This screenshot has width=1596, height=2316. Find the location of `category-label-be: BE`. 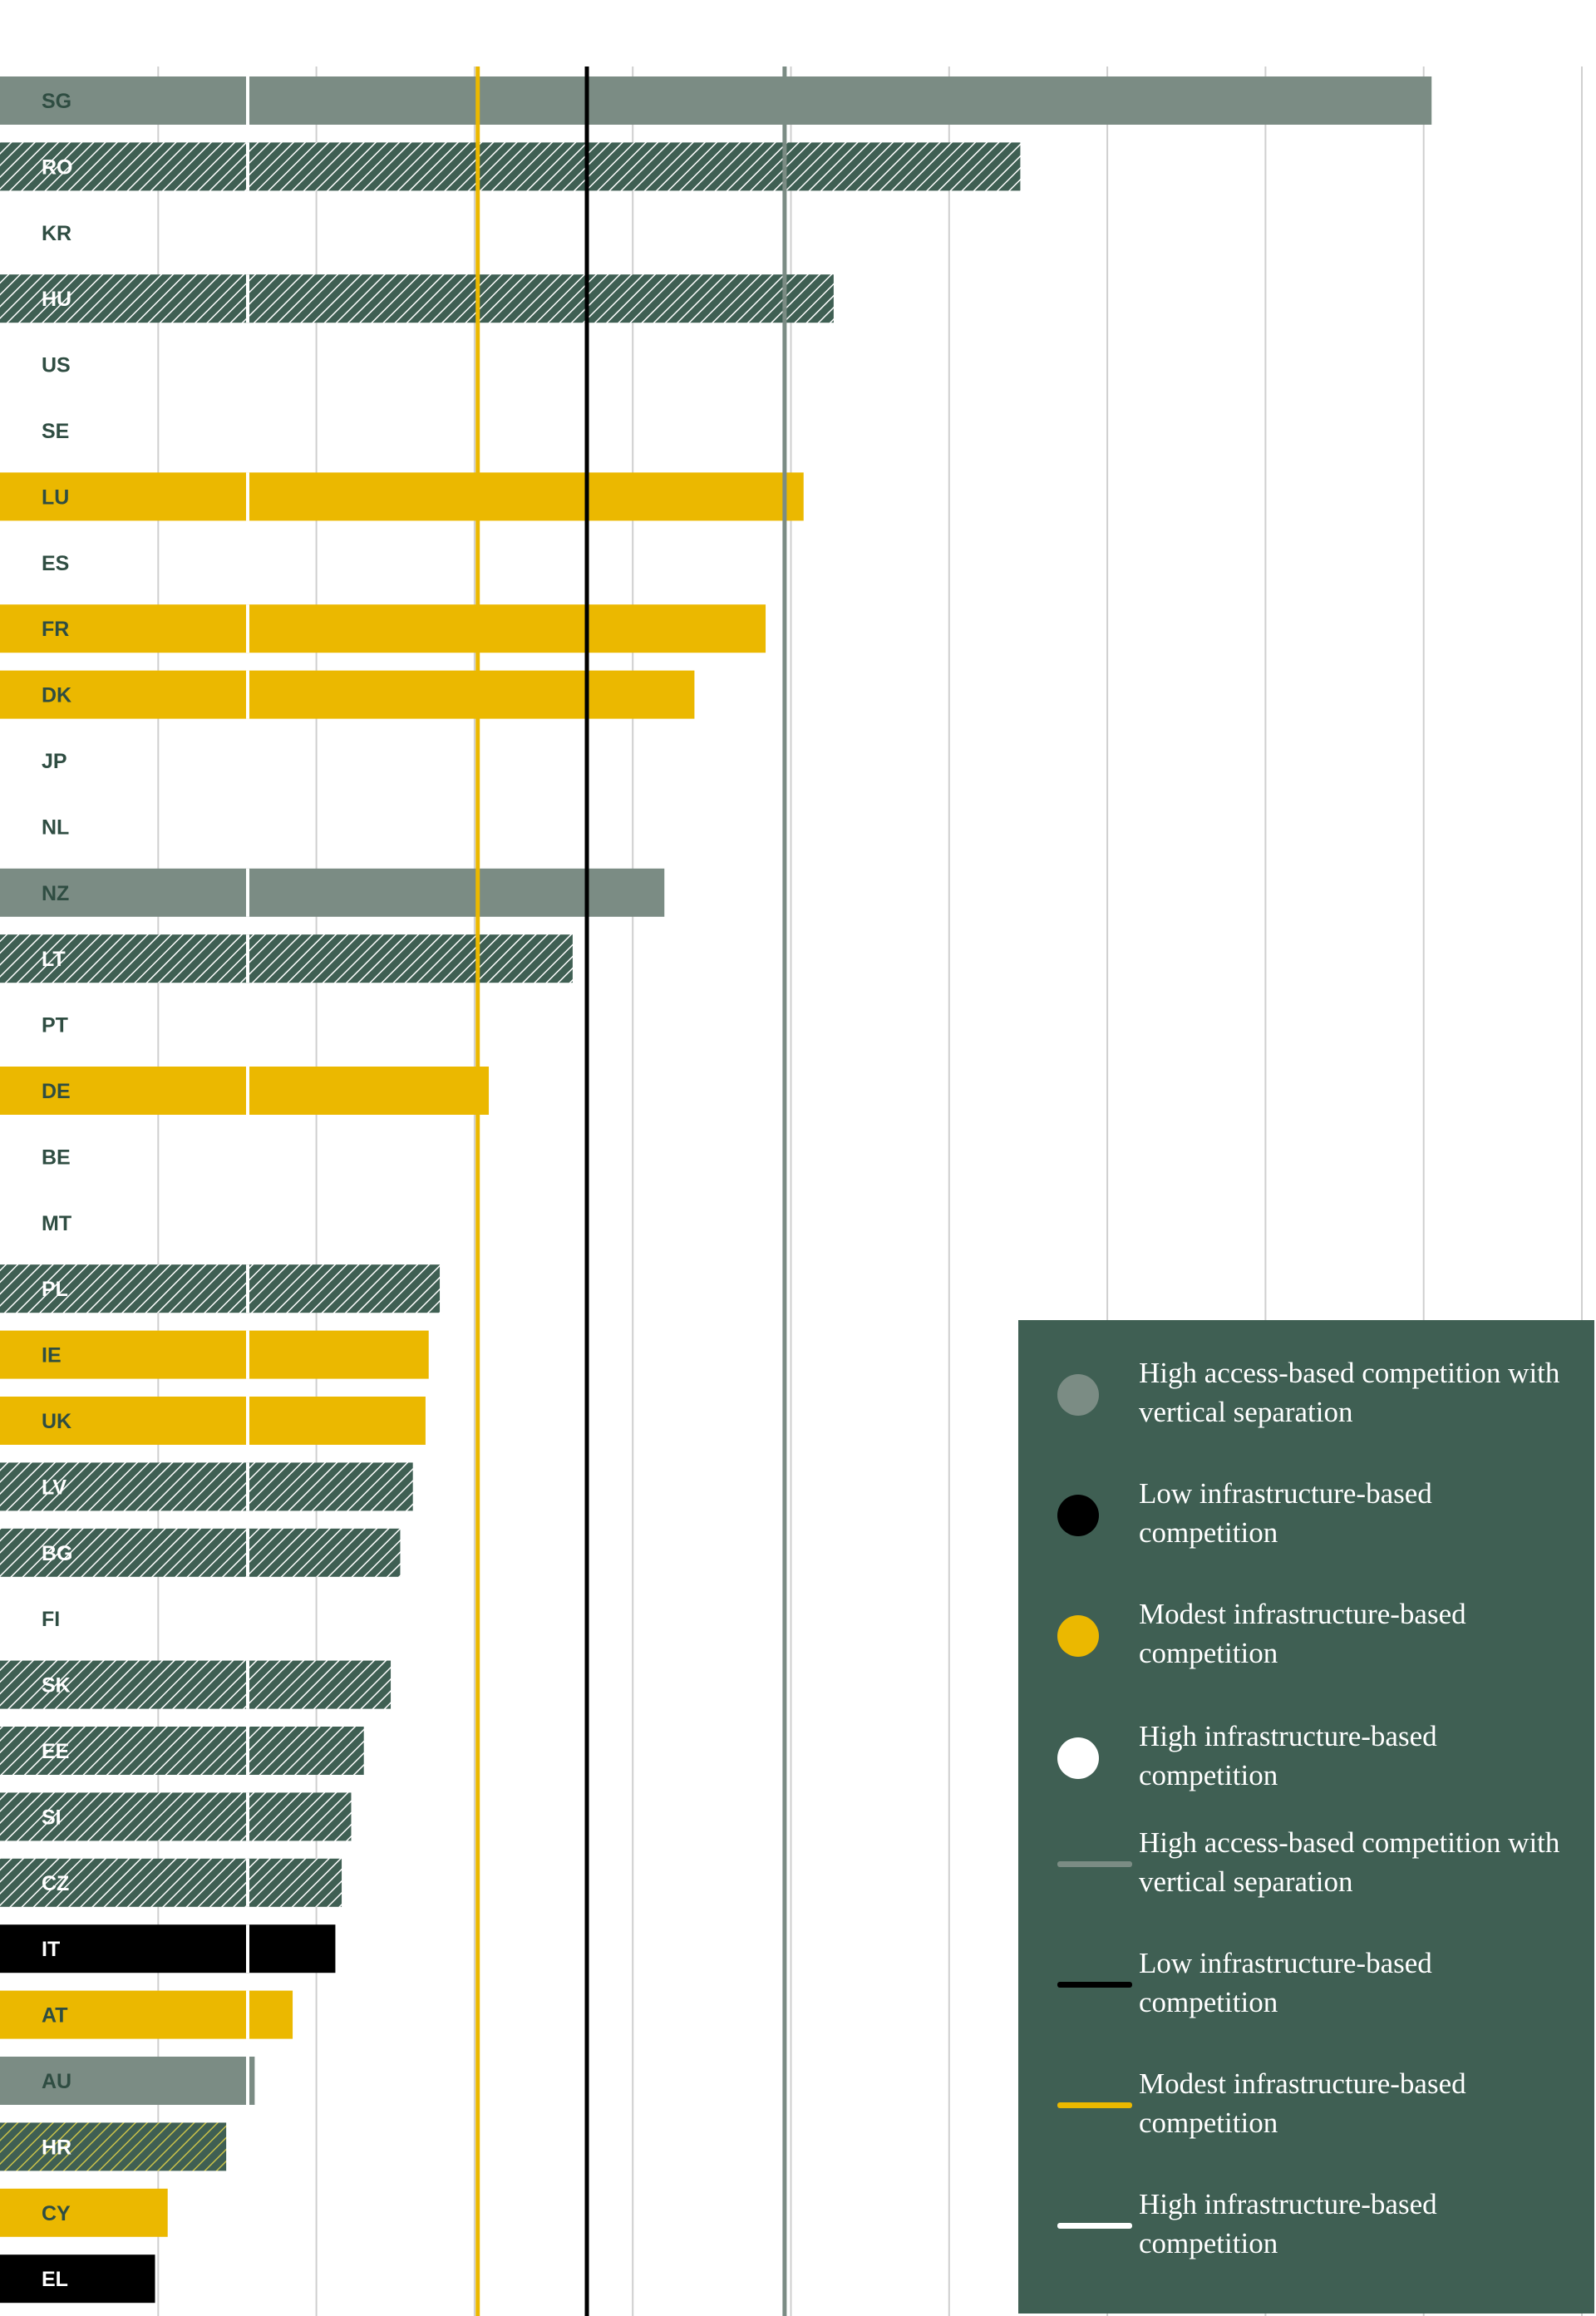

category-label-be: BE is located at coordinates (56, 1157).